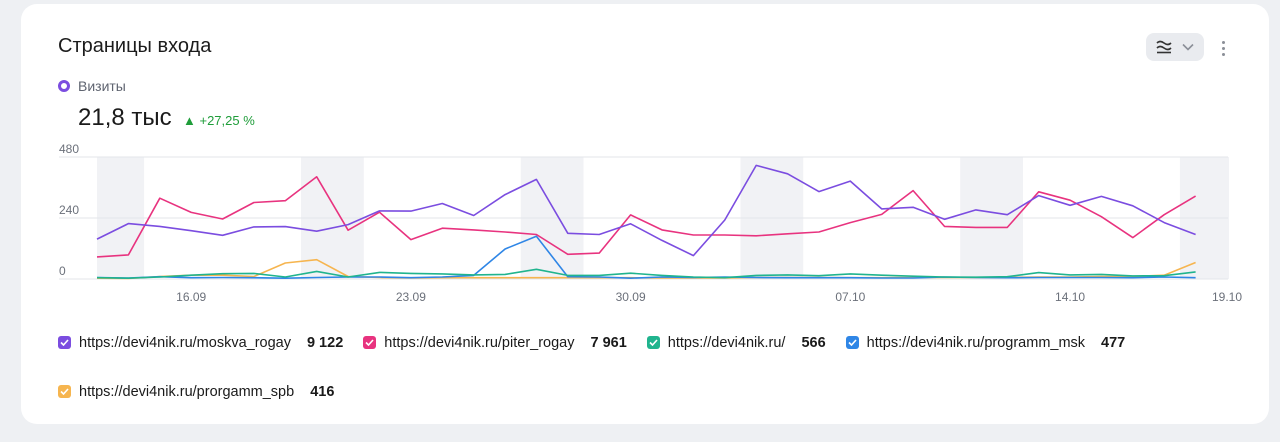 This screenshot has width=1280, height=442. I want to click on legend-series-name: https://devi4nik.ru/moskva_rogay, so click(185, 342).